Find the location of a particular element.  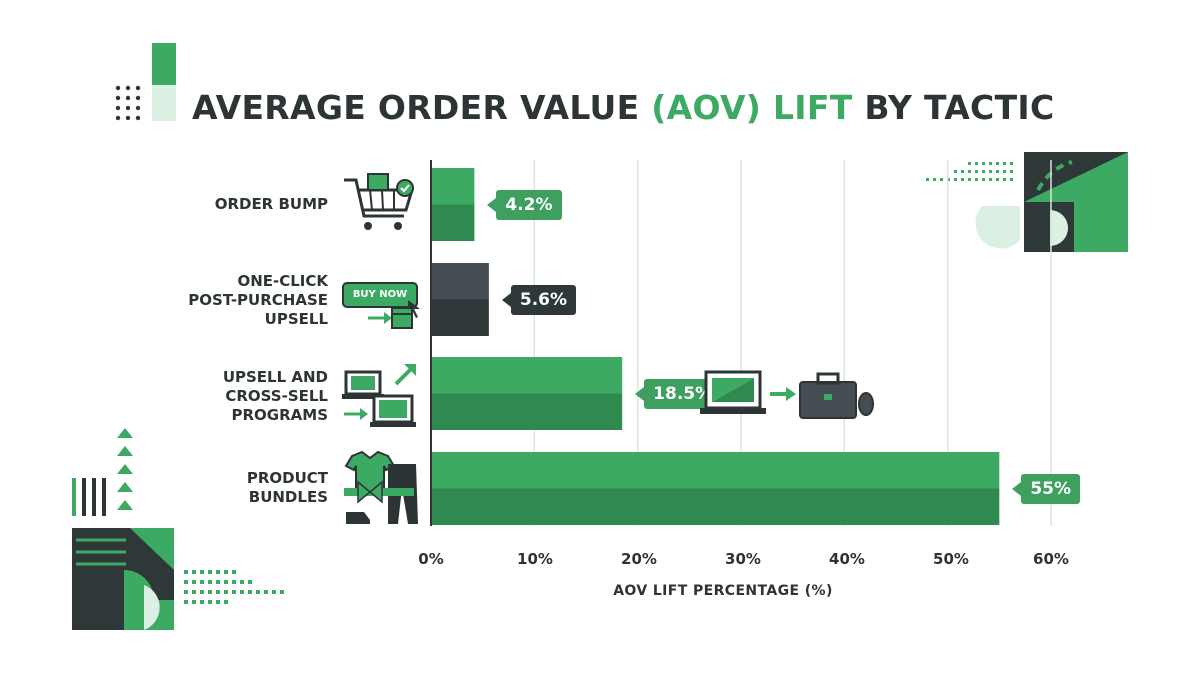

x-tick-label: 50% is located at coordinates (951, 559).